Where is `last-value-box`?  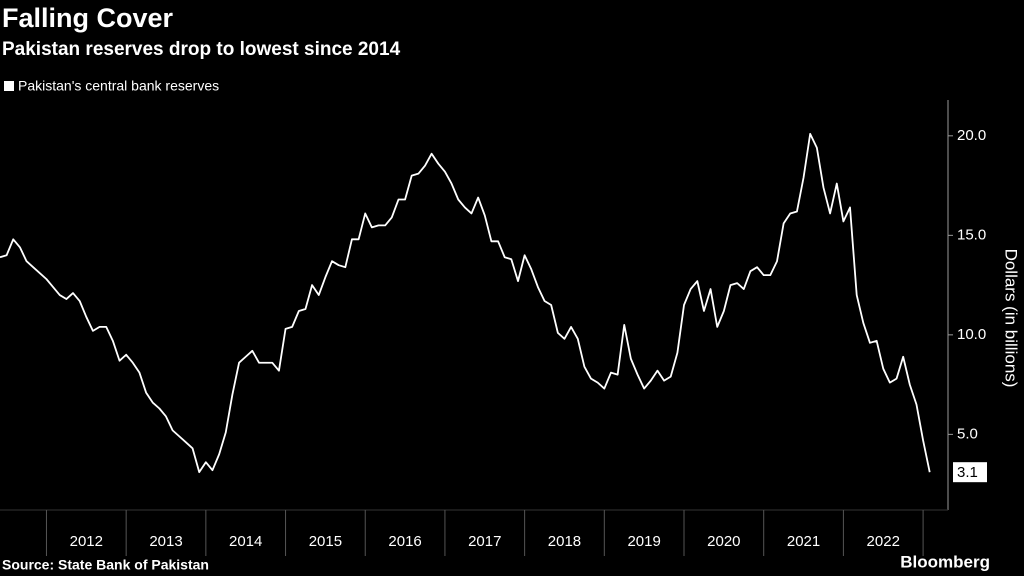
last-value-box is located at coordinates (970, 472).